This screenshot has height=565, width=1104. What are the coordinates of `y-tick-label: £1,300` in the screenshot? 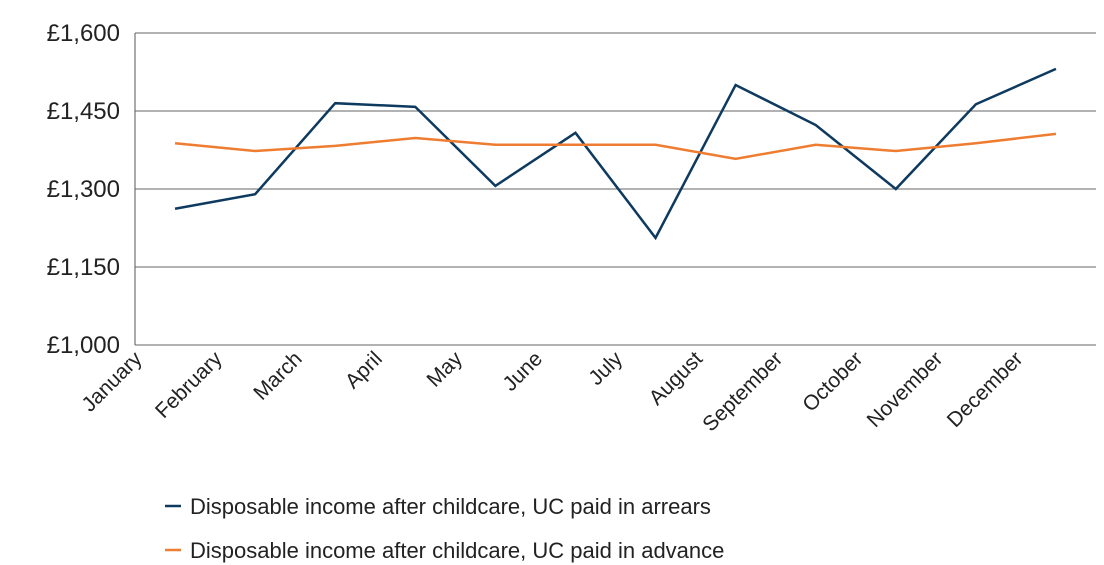 It's located at (83, 189).